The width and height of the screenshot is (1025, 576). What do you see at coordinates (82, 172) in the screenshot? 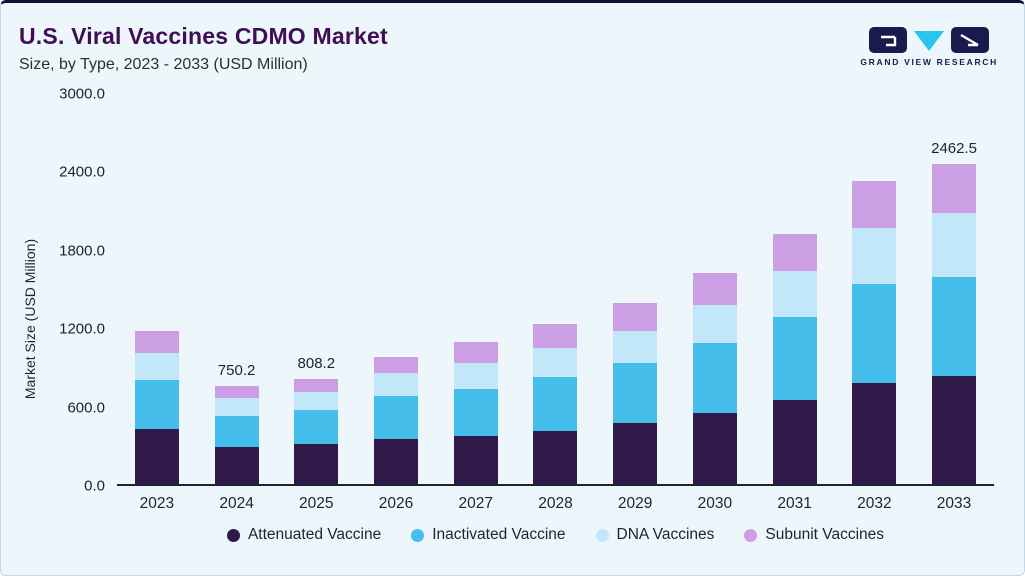
I see `y-tick-label: 2400.0` at bounding box center [82, 172].